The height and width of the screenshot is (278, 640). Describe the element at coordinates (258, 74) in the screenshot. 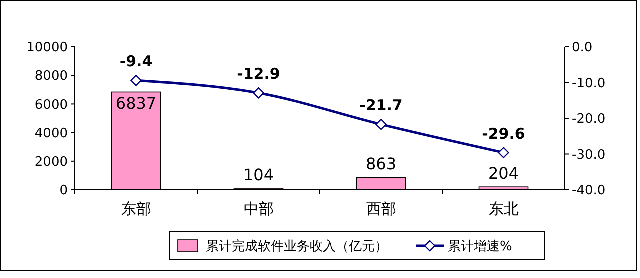

I see `data-label: -12.9` at that location.